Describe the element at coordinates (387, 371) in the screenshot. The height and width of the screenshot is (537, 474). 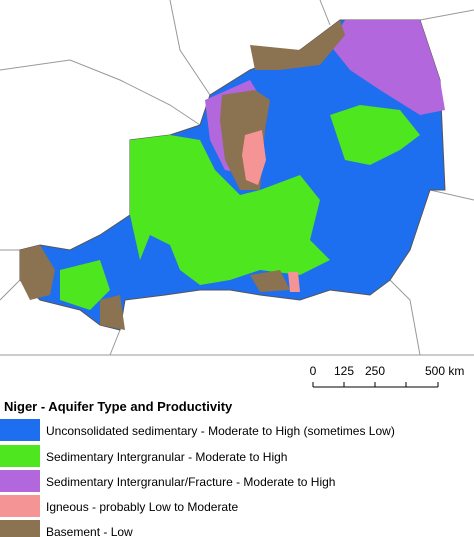
I see `scale-labels: 0 125 250 500 km` at that location.